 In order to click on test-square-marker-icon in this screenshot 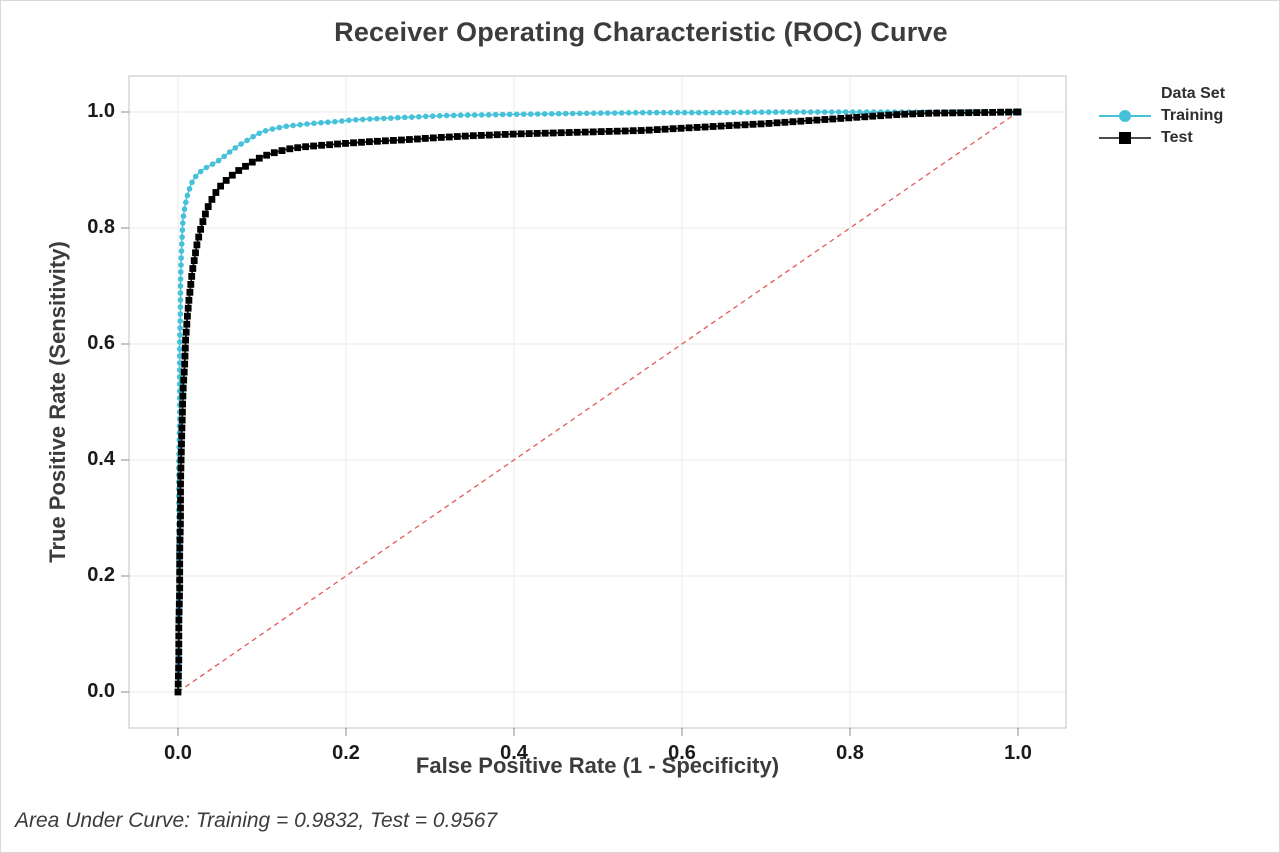, I will do `click(1125, 138)`.